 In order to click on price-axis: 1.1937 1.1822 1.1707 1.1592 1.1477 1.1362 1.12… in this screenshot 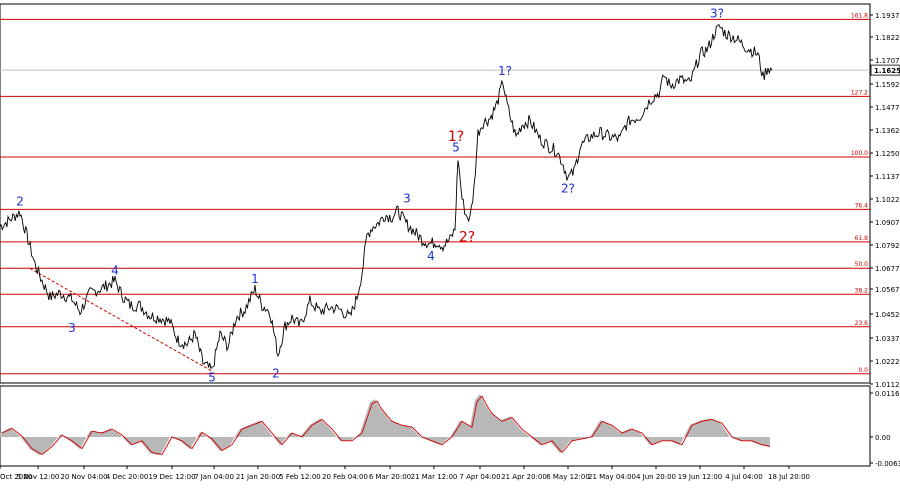, I will do `click(885, 200)`.